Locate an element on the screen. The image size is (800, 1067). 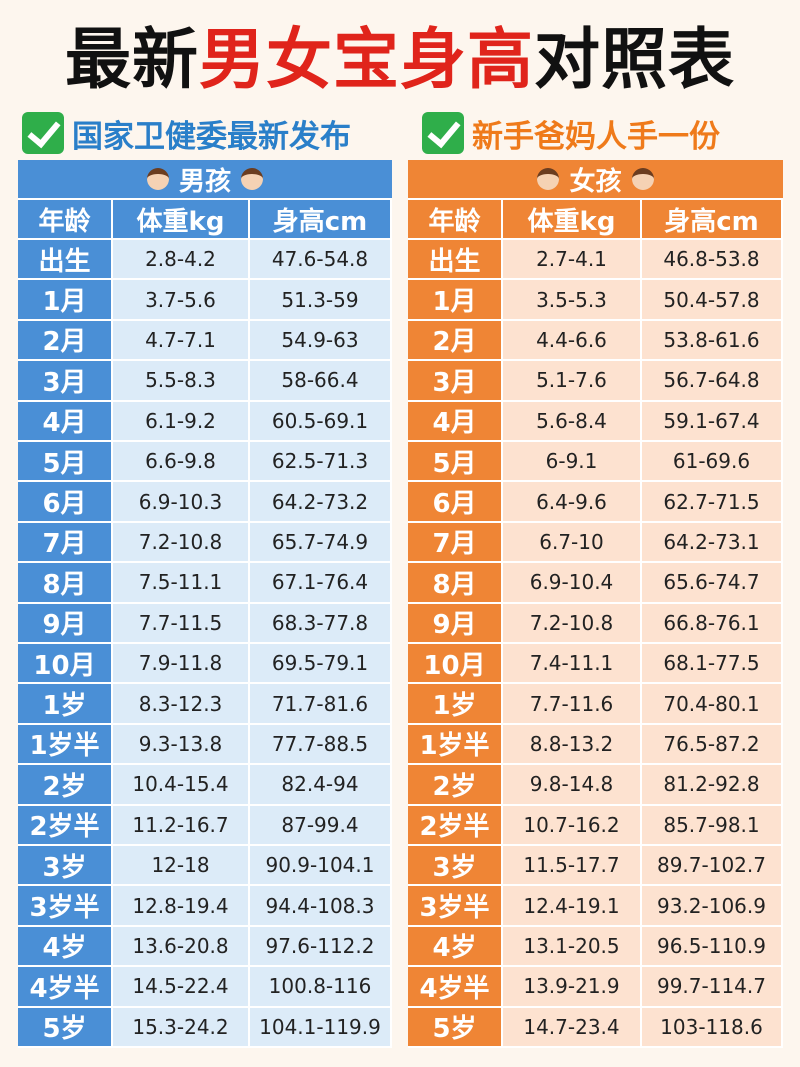
value-cell: 82.4-94 is located at coordinates (321, 785).